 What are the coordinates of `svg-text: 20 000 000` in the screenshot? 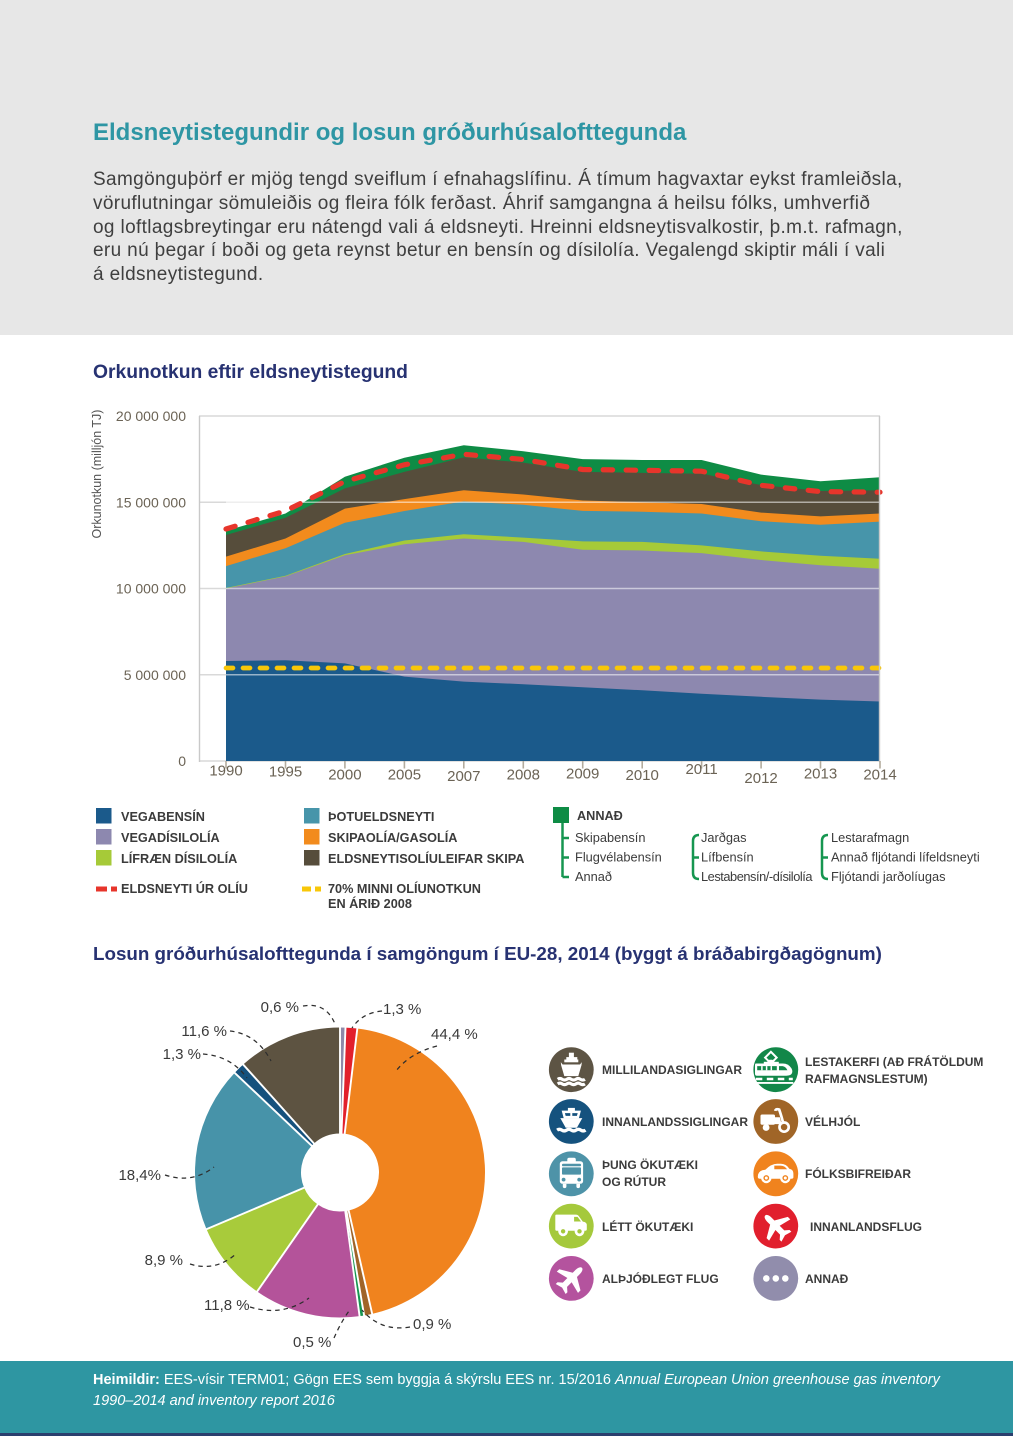 It's located at (151, 416).